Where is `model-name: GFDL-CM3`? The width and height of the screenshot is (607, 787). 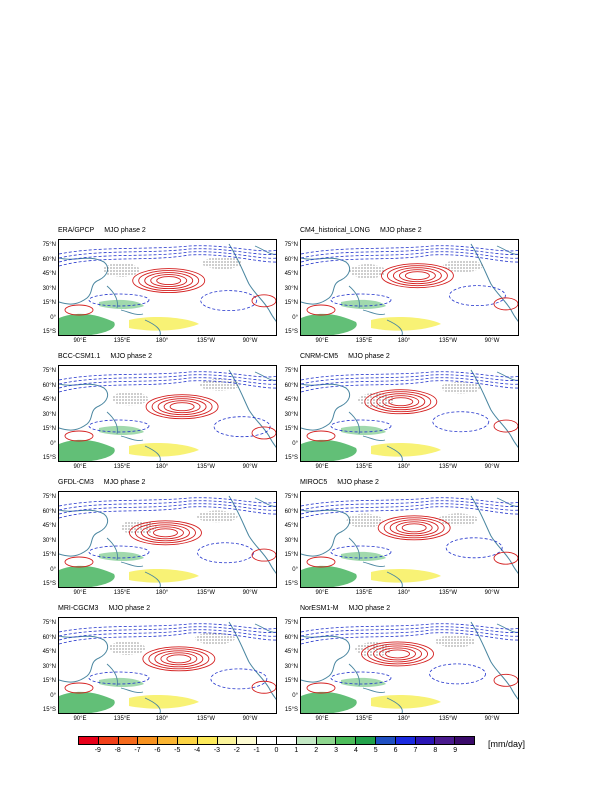 model-name: GFDL-CM3 is located at coordinates (76, 482).